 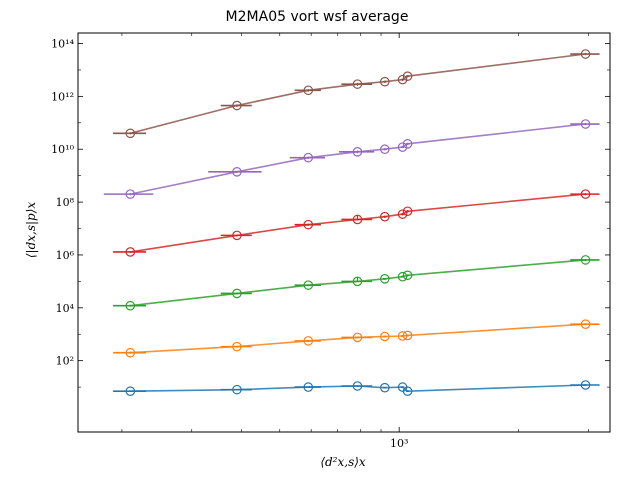 I want to click on y-tick-label: 10⁸, so click(x=65, y=202).